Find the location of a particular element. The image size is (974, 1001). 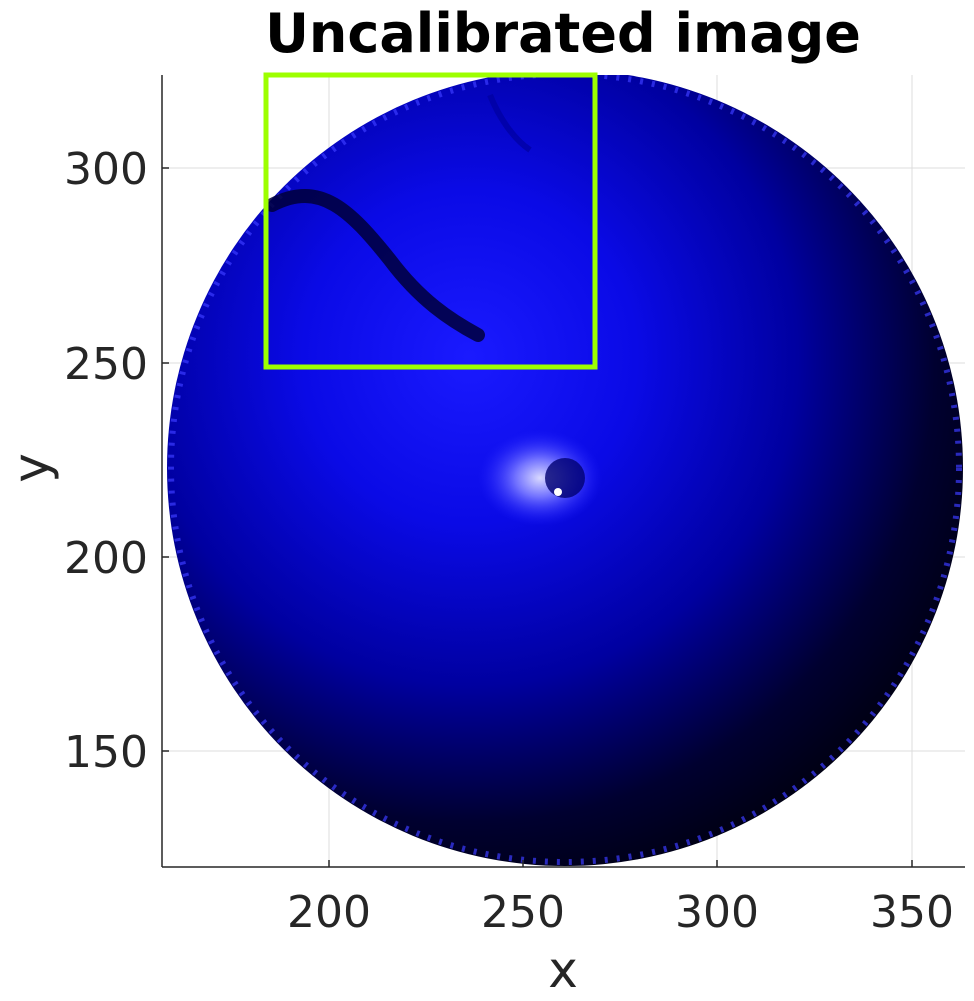

vortex-center is located at coordinates (565, 478).